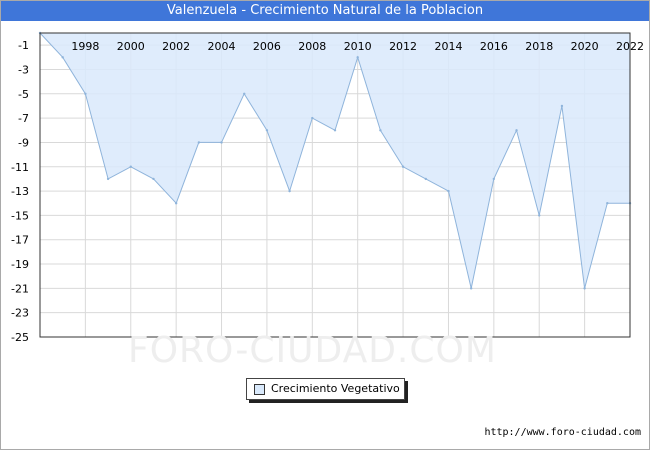 This screenshot has height=450, width=650. What do you see at coordinates (20, 264) in the screenshot?
I see `y-tick-label: -19` at bounding box center [20, 264].